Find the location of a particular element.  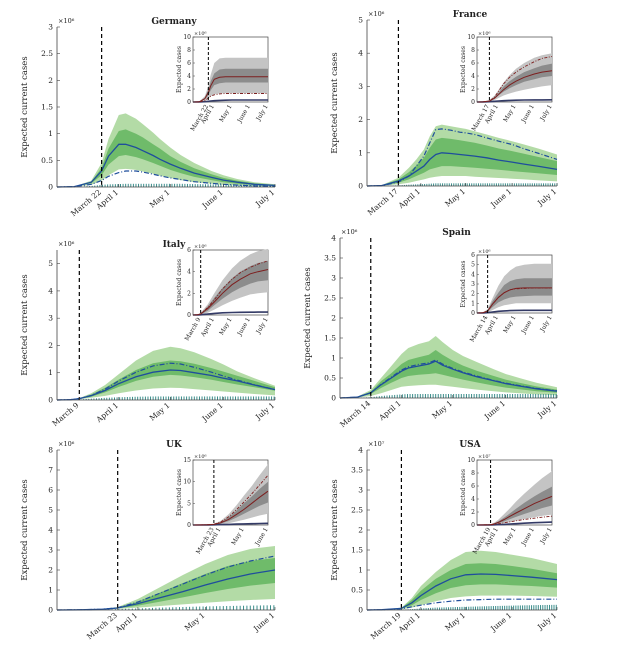

inset-y-tick-label: 15 is located at coordinates (187, 460).